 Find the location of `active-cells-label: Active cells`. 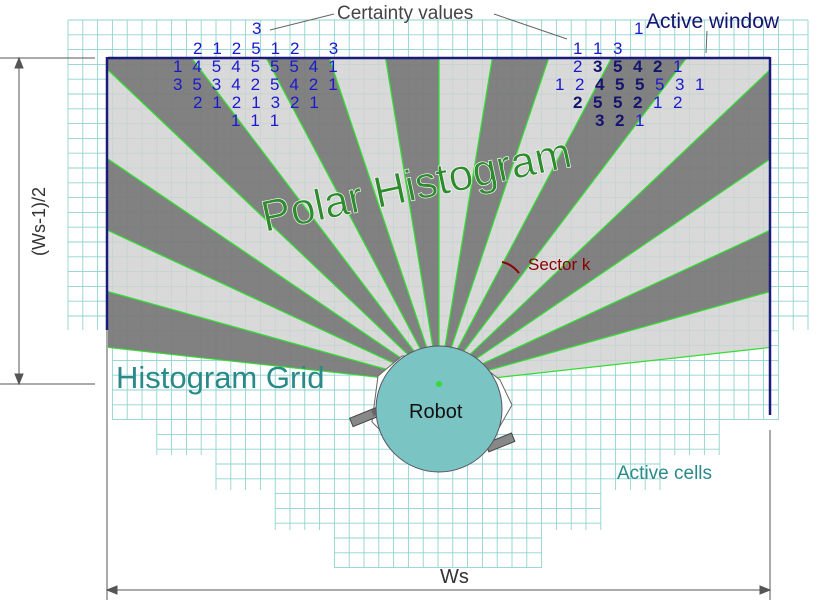

active-cells-label: Active cells is located at coordinates (664, 473).